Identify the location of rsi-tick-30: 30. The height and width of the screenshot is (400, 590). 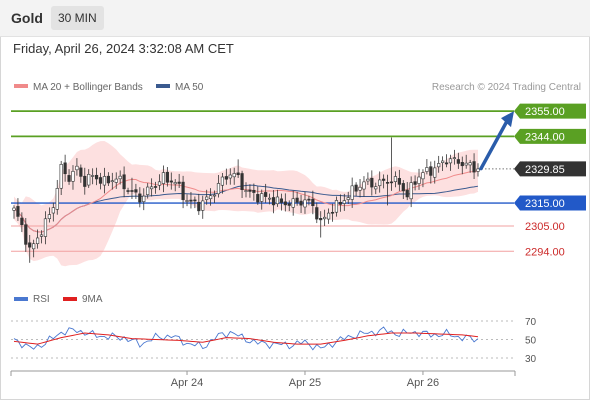
(531, 359).